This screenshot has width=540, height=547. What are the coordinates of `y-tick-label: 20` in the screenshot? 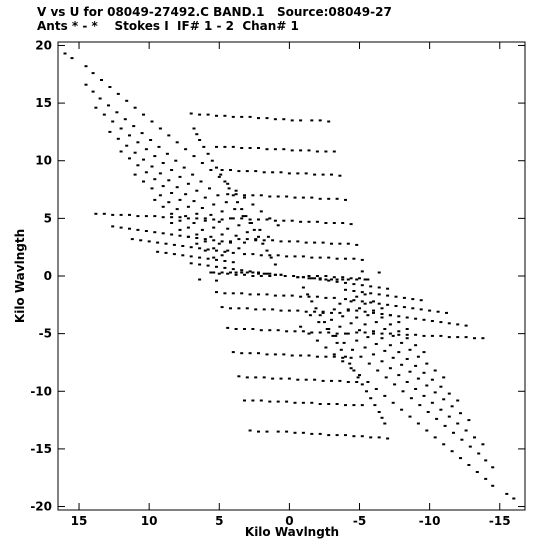 It's located at (43, 45).